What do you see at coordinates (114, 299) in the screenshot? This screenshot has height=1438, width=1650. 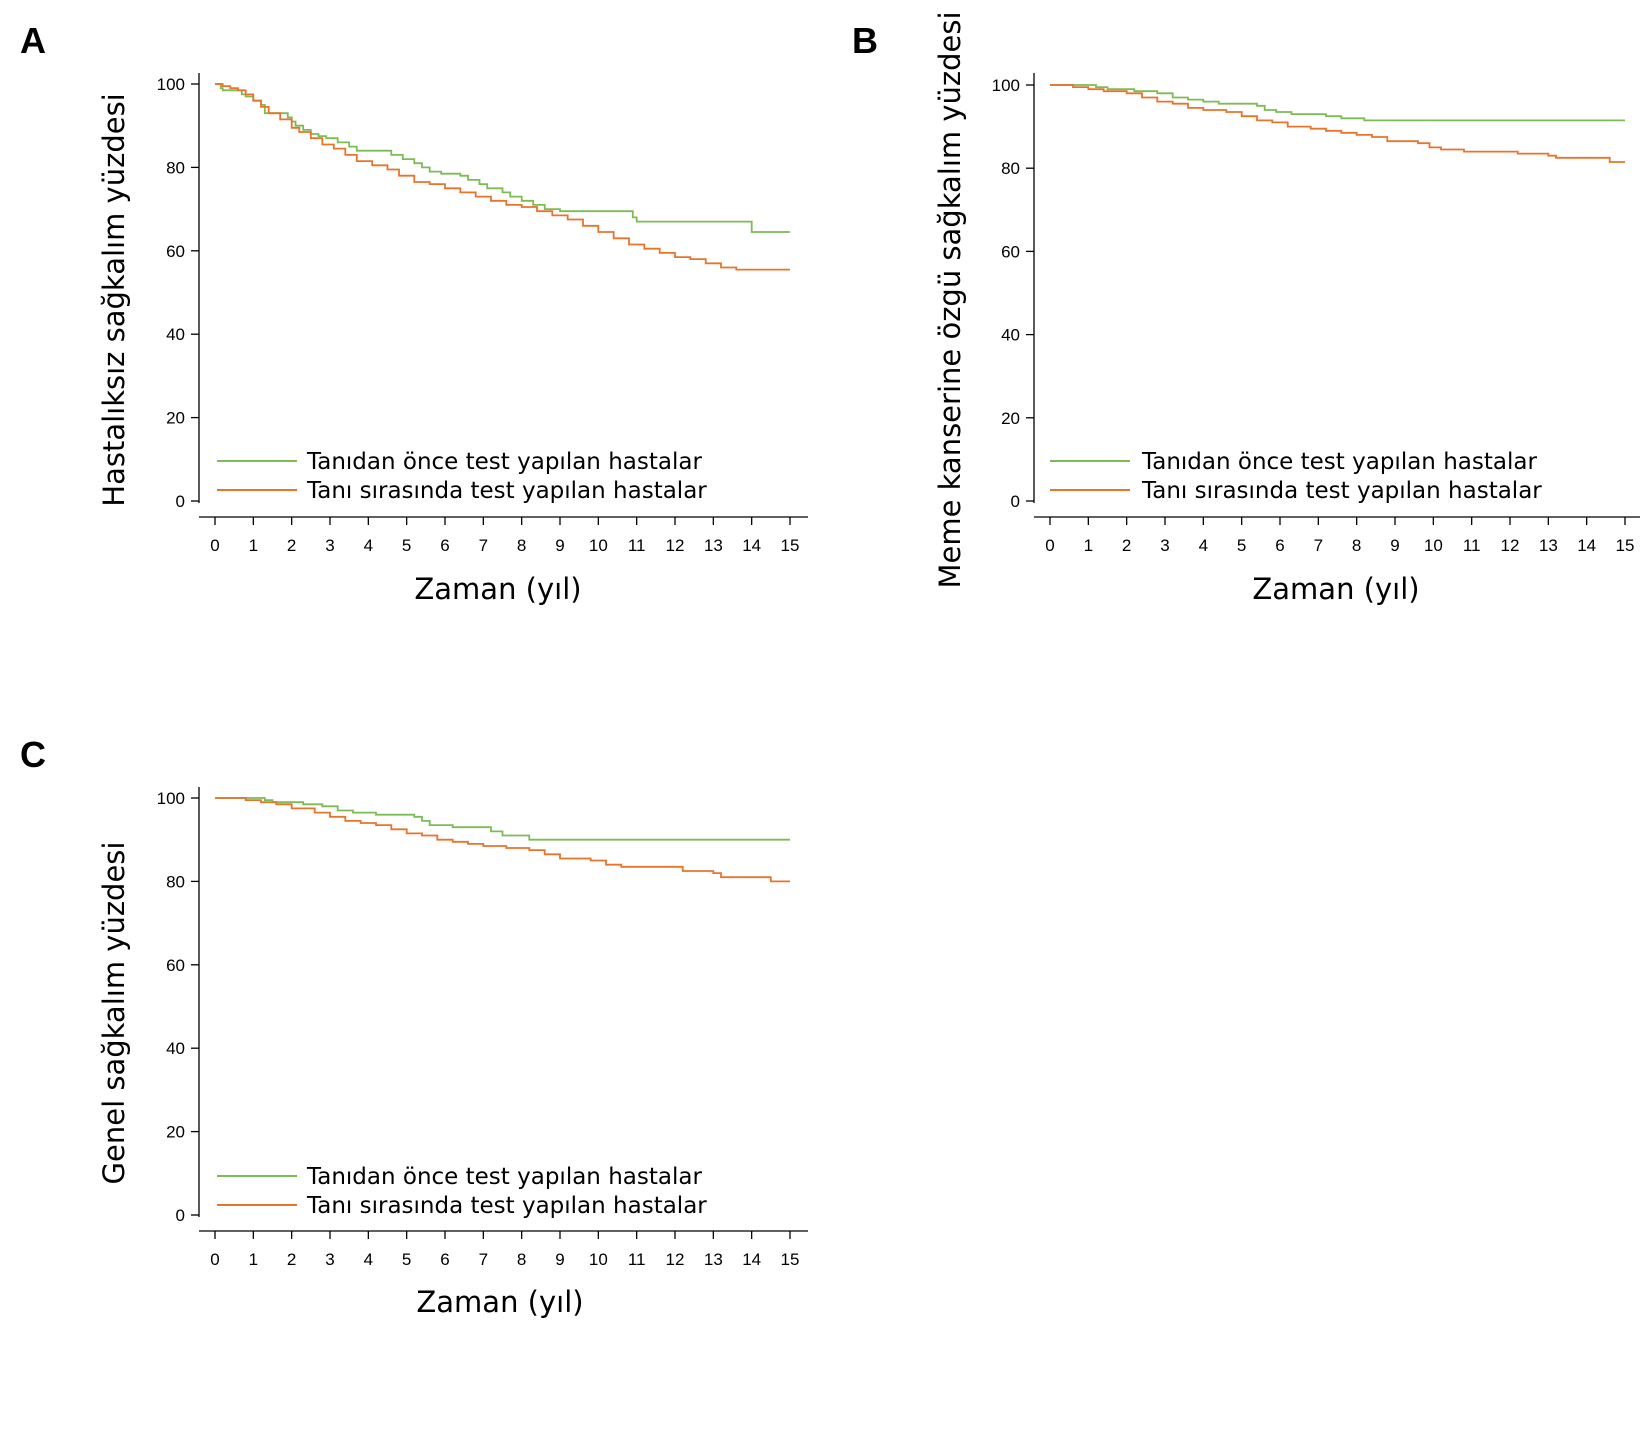 I see `y-axis-title: Hastalıksız sağkalım yüzdesi` at bounding box center [114, 299].